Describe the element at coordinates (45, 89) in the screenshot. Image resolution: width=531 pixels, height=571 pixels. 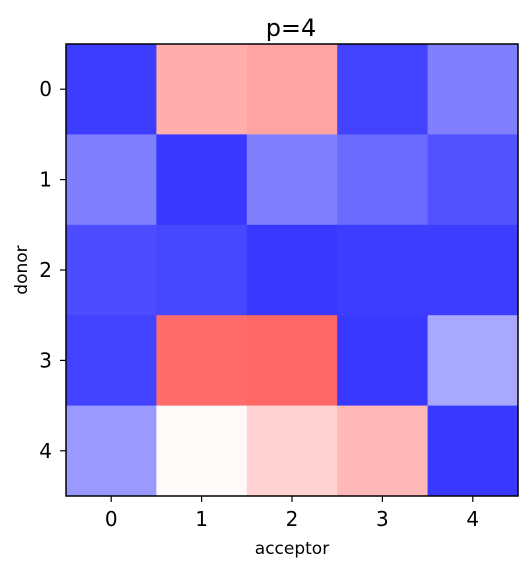
I see `y-tick-label: 0` at that location.